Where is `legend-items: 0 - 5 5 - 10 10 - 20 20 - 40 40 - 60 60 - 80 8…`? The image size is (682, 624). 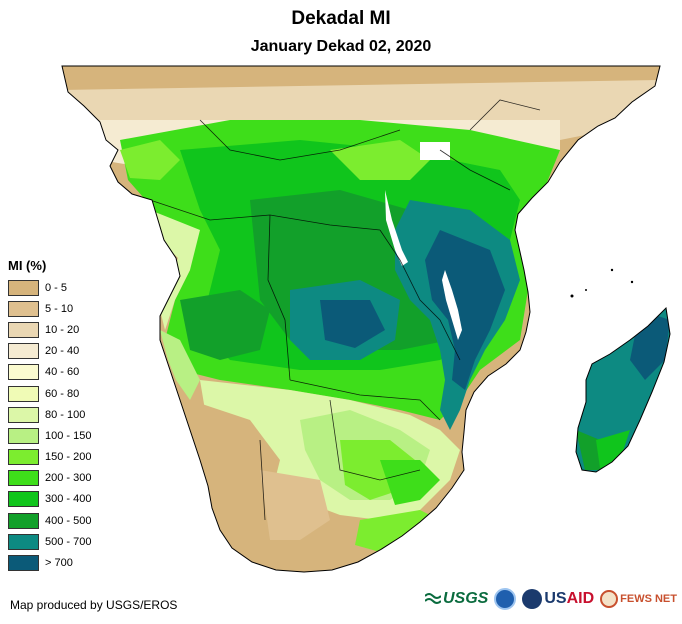 legend-items: 0 - 5 5 - 10 10 - 20 20 - 40 40 - 60 60 - 80 8… is located at coordinates (73, 425).